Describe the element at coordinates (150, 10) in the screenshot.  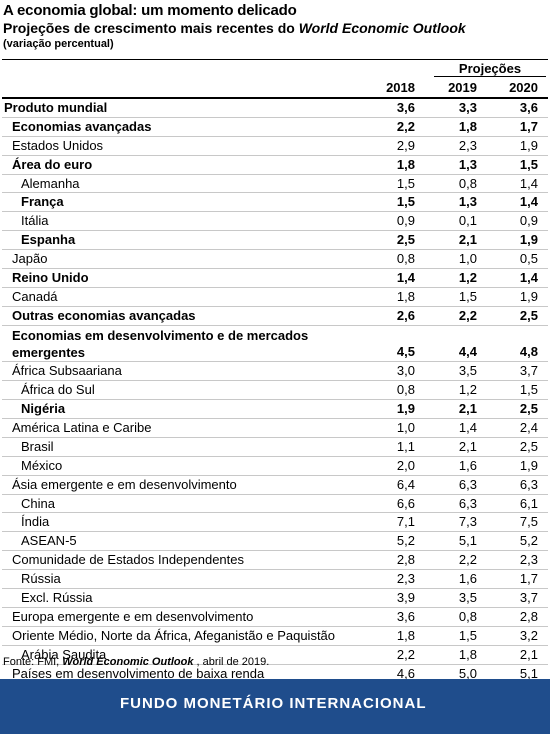
I see `page-title: A economia global: um momento delicado` at that location.